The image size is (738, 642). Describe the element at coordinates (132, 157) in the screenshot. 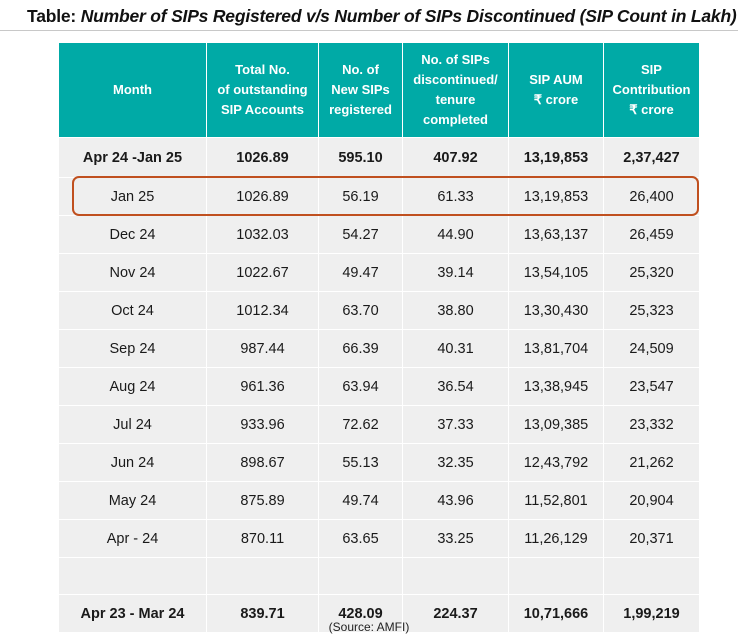

I see `table-cell: Apr 24 -Jan 25` at that location.